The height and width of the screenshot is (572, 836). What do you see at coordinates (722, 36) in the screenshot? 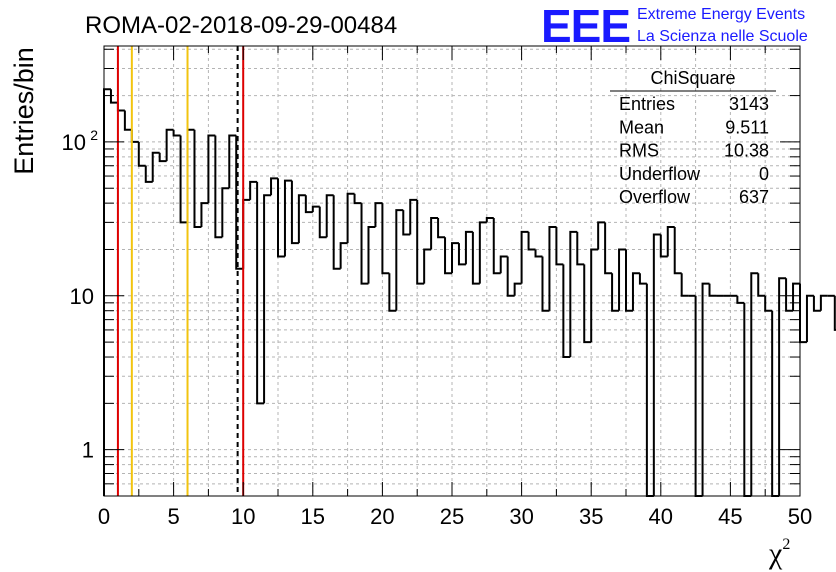
I see `logo-line-2: La Scienza nelle Scuole` at bounding box center [722, 36].